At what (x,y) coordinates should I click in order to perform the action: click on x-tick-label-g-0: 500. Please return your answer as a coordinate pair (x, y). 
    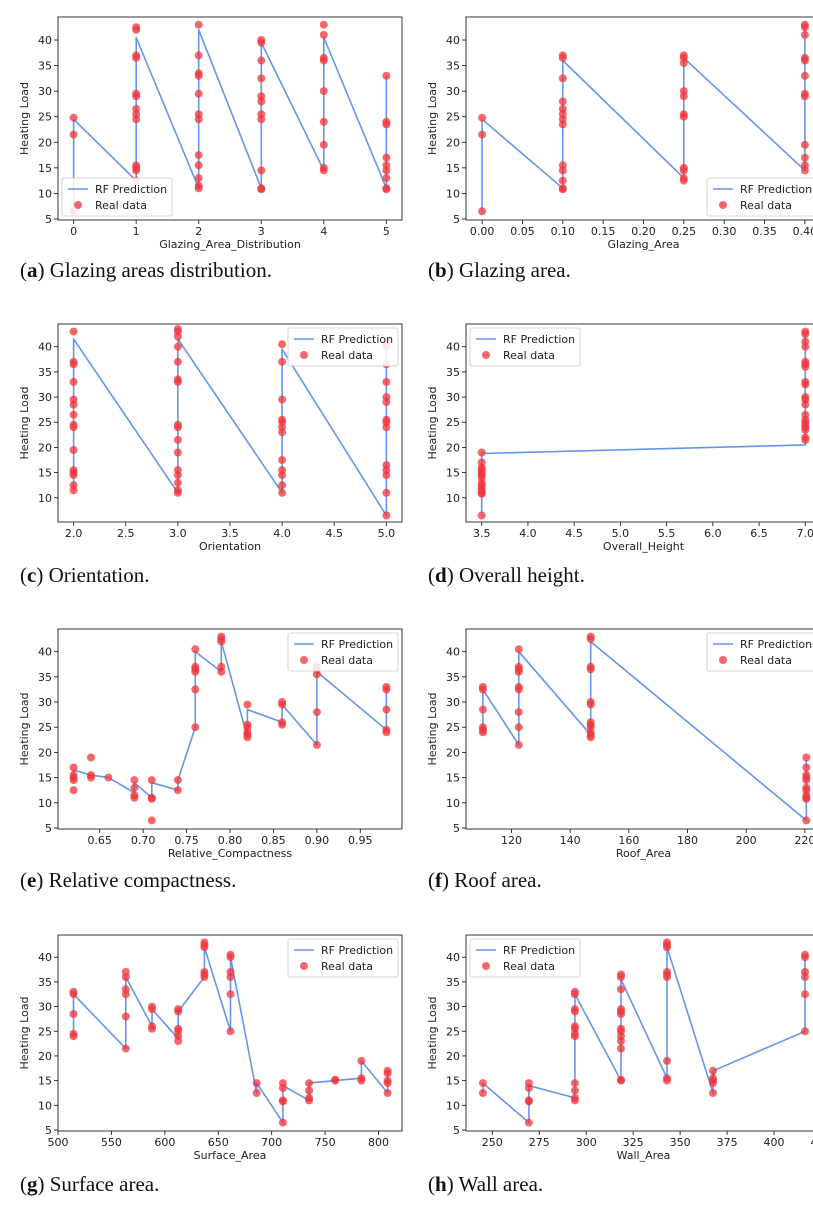
    Looking at the image, I should click on (58, 1142).